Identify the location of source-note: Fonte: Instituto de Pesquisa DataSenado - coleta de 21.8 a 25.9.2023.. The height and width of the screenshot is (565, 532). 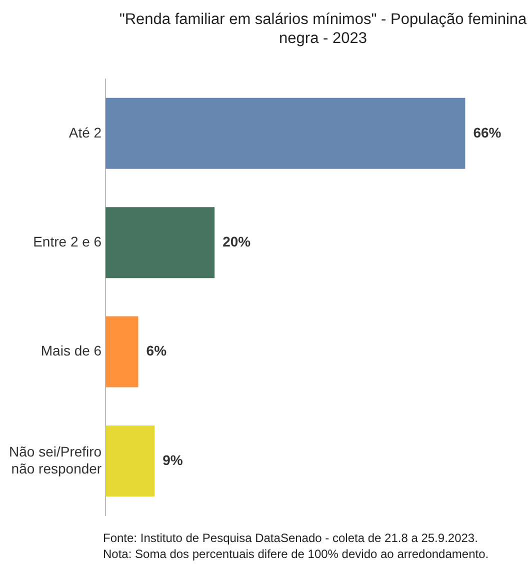
(291, 538).